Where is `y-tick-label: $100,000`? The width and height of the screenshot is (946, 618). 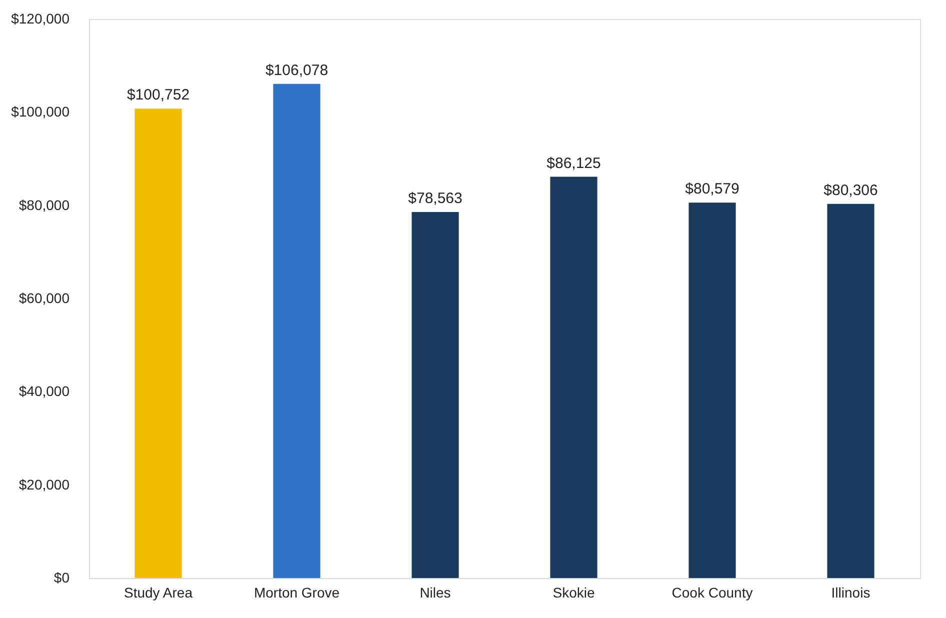
y-tick-label: $100,000 is located at coordinates (40, 112).